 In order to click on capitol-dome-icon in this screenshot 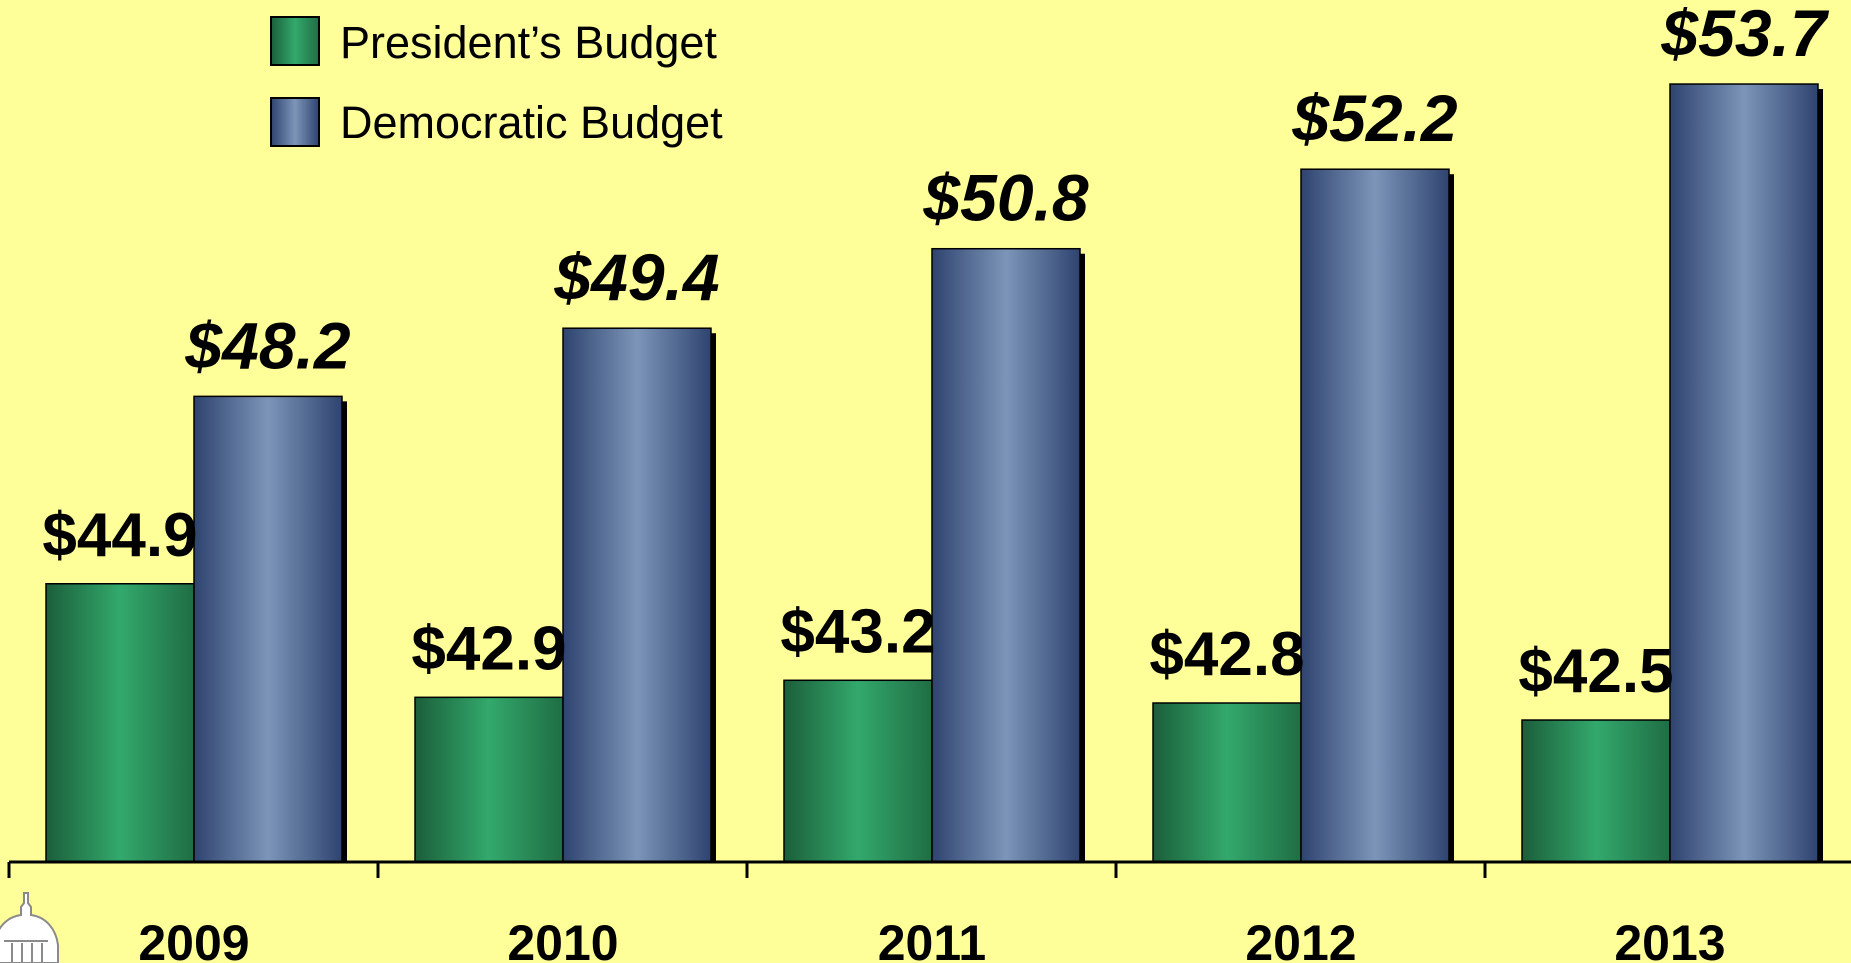, I will do `click(29, 927)`.